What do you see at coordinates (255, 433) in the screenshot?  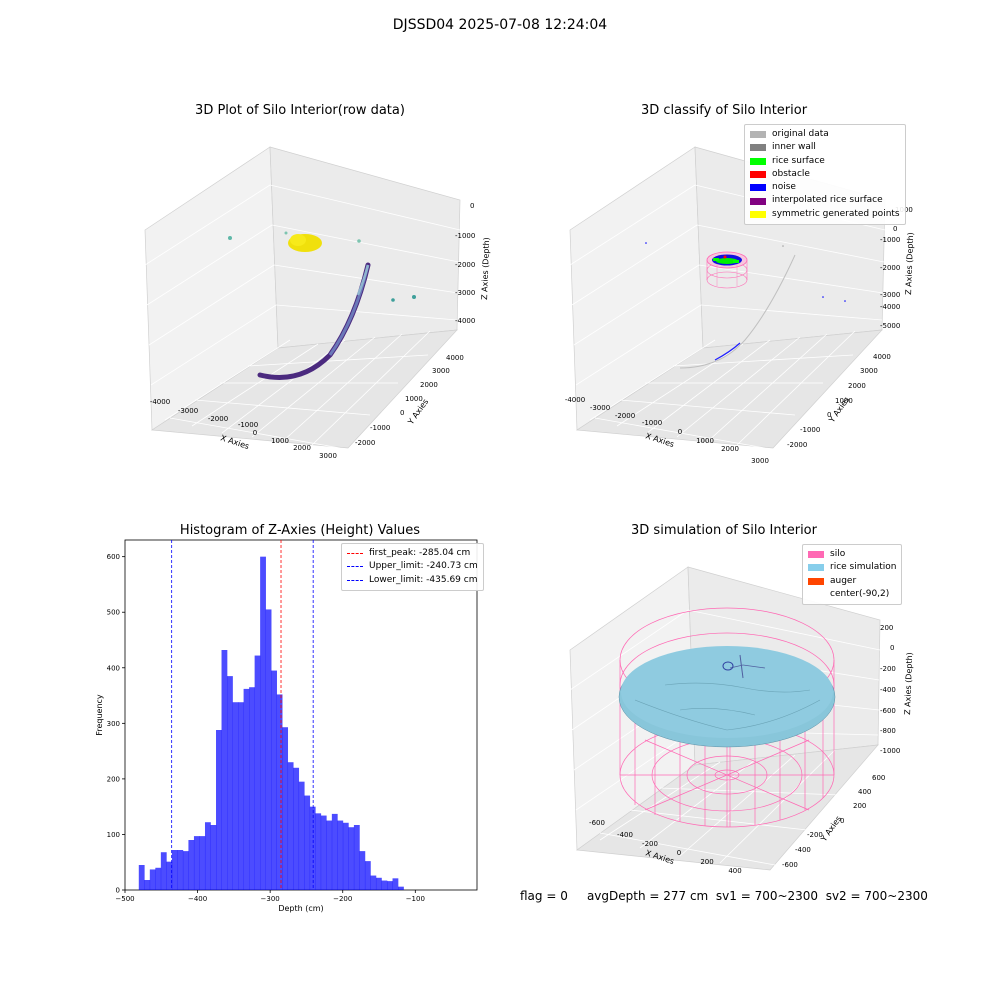 I see `raw-xtick: 0` at bounding box center [255, 433].